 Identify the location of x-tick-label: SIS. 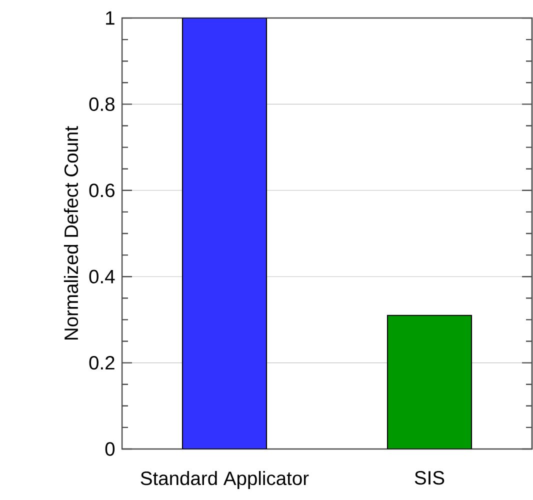
(429, 477).